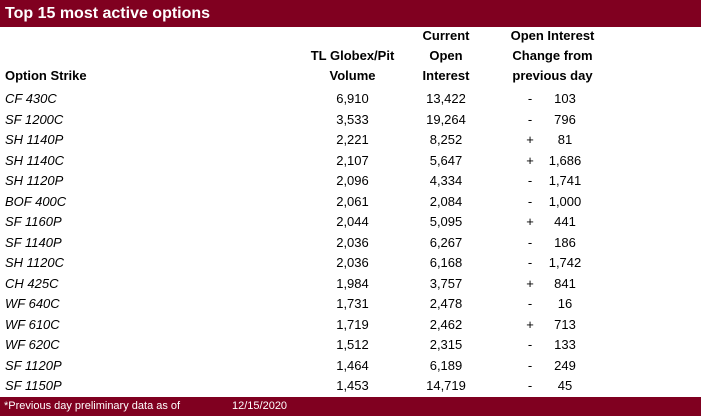 The width and height of the screenshot is (701, 416). I want to click on table-row: SH 1140C 2,107 5,647 +1,686, so click(350, 161).